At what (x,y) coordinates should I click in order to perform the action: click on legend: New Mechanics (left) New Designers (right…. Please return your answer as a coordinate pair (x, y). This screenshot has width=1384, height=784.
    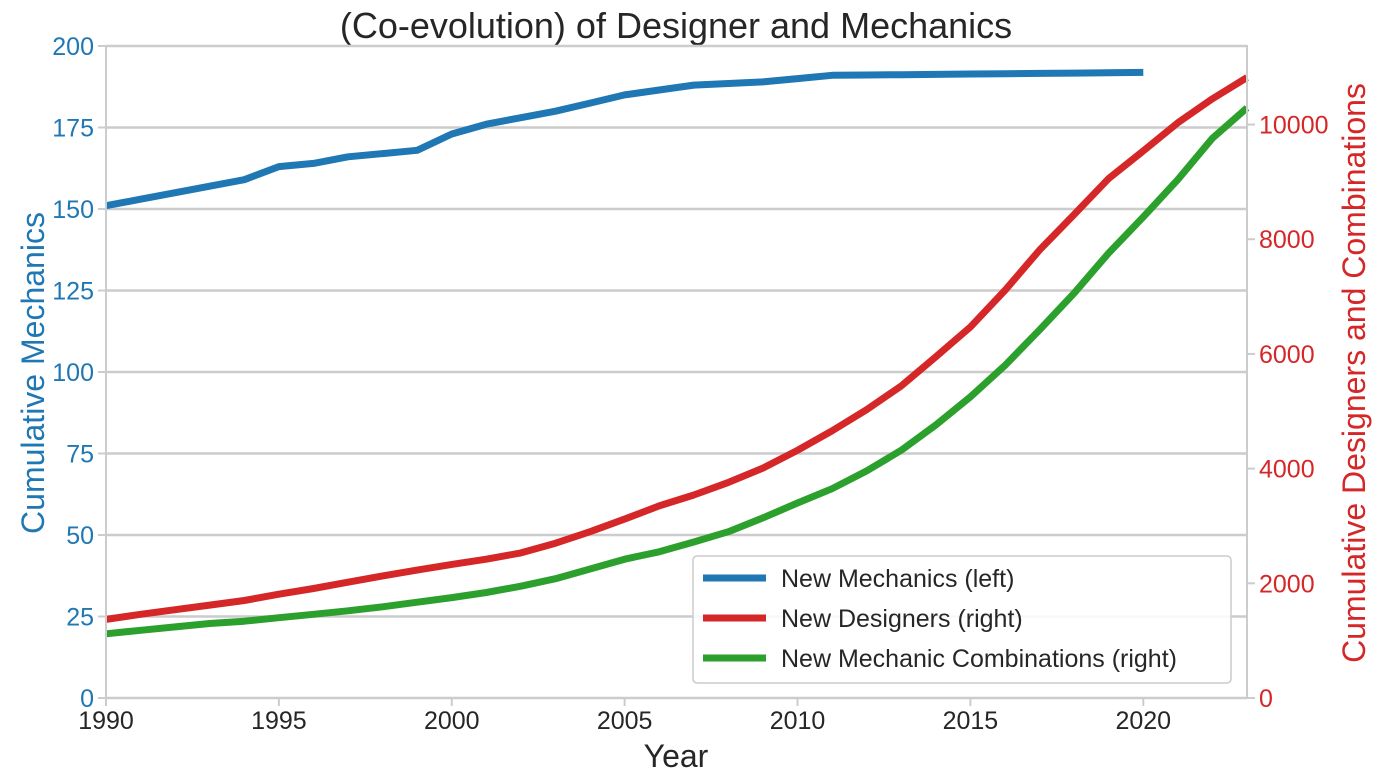
    Looking at the image, I should click on (962, 619).